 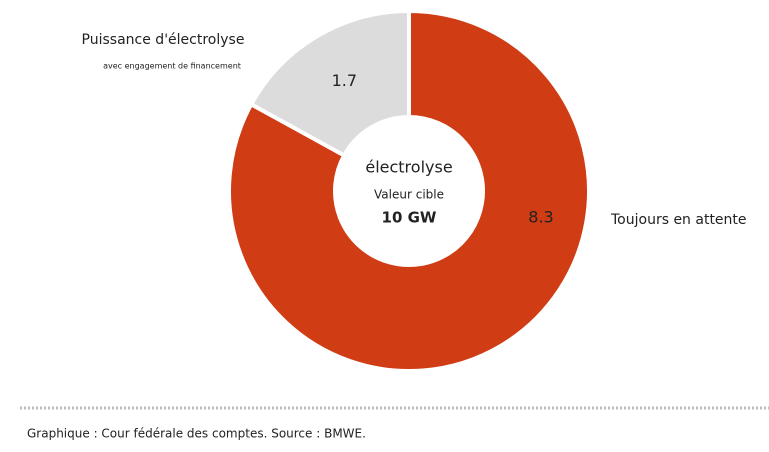 What do you see at coordinates (409, 218) in the screenshot?
I see `center-value: 10 GW` at bounding box center [409, 218].